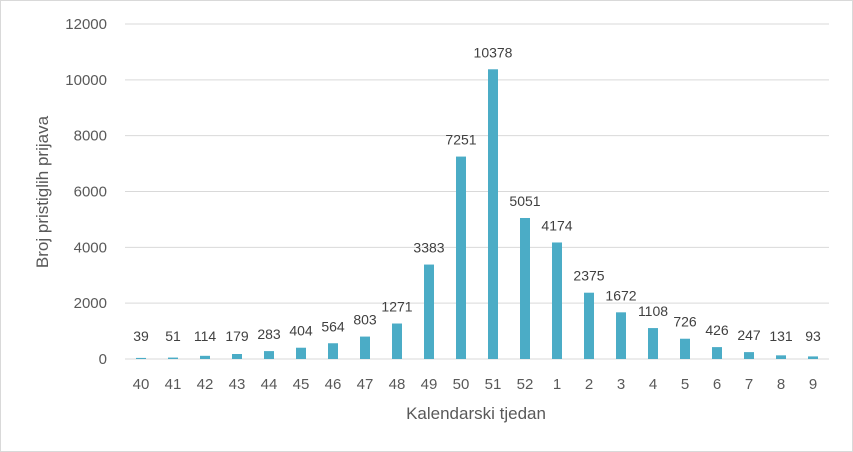  I want to click on y-axis-ticks: 0 2000 4000 6000 8000 10000 12000, so click(86, 192).